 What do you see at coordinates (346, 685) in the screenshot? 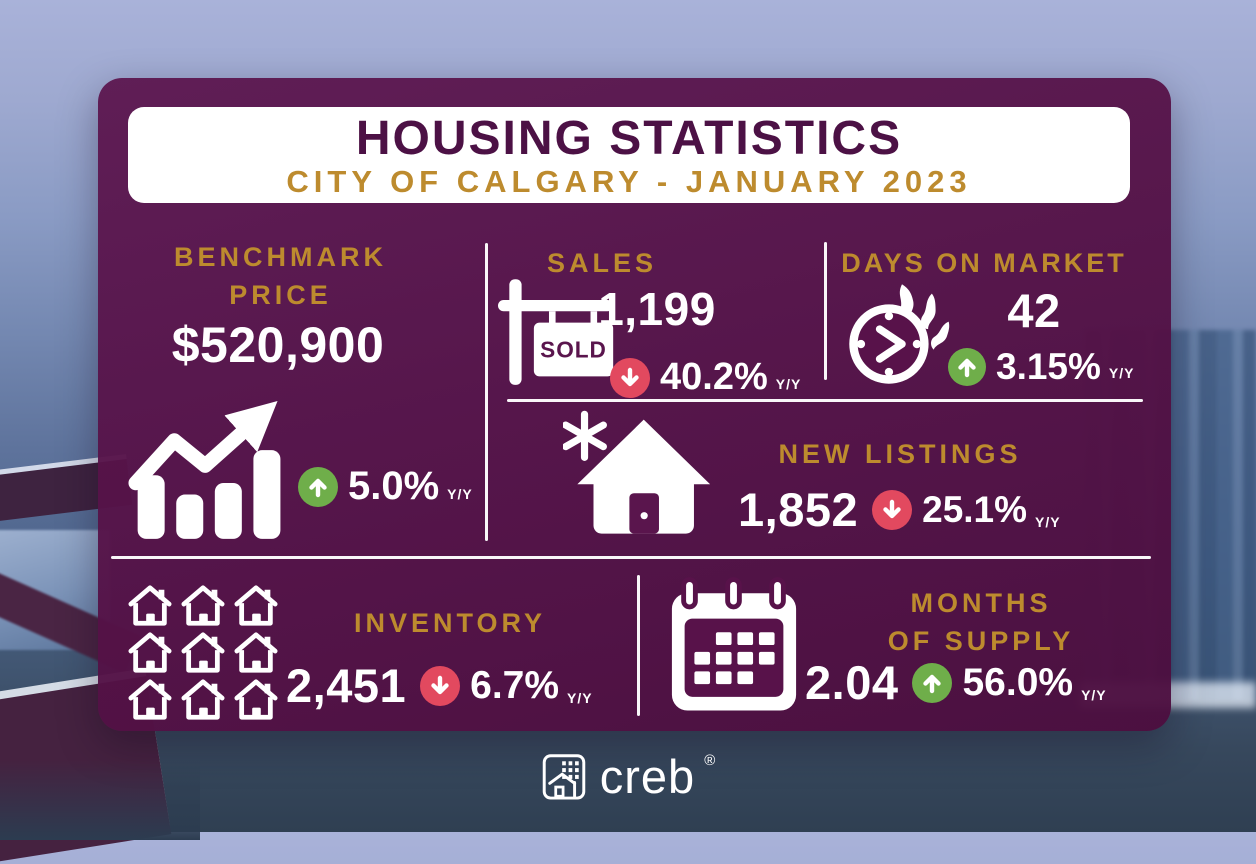
I see `inventory-value: 2,451` at bounding box center [346, 685].